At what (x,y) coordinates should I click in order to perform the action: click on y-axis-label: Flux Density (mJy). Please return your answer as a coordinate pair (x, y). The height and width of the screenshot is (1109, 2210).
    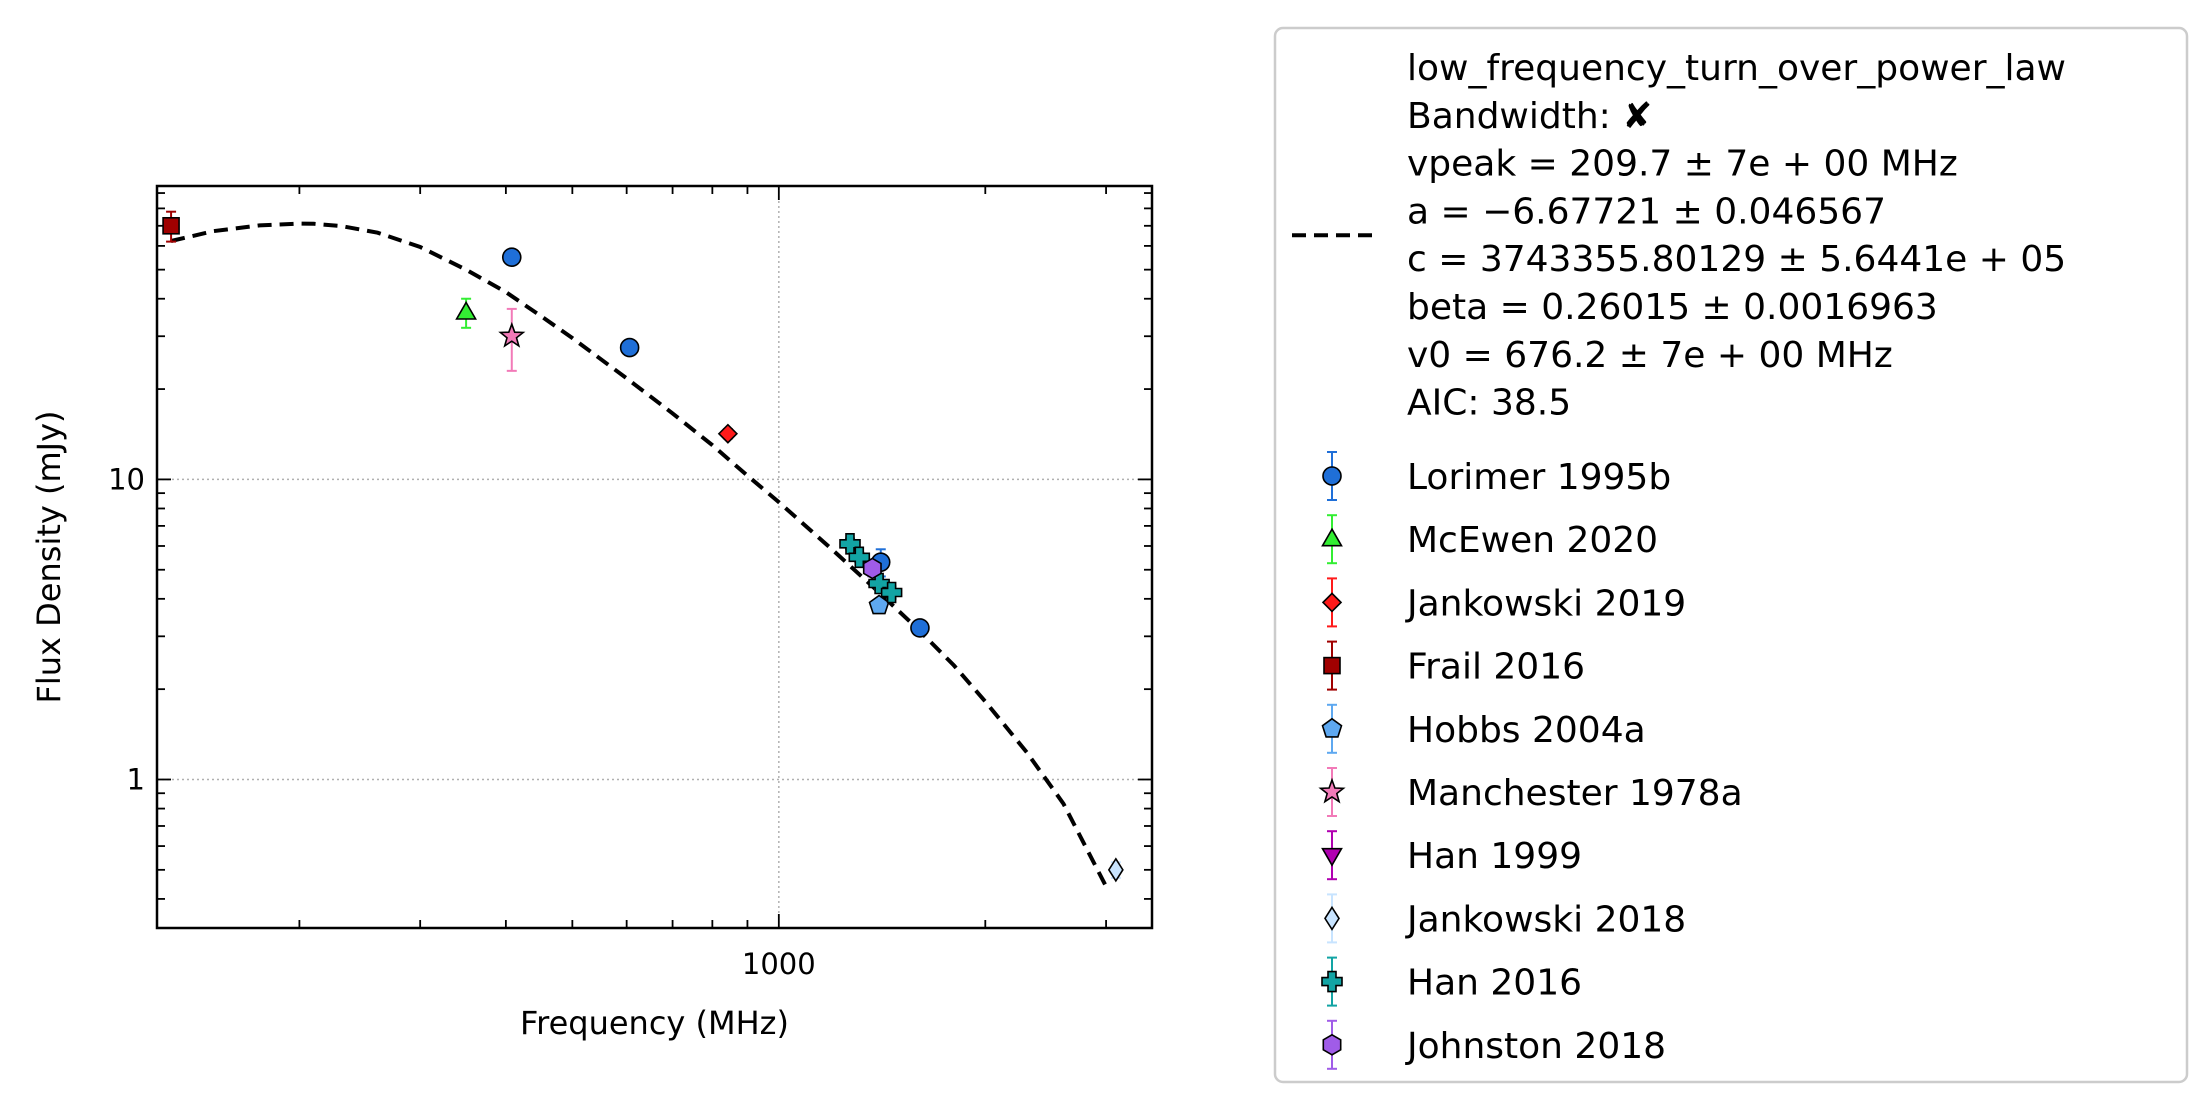
    Looking at the image, I should click on (49, 556).